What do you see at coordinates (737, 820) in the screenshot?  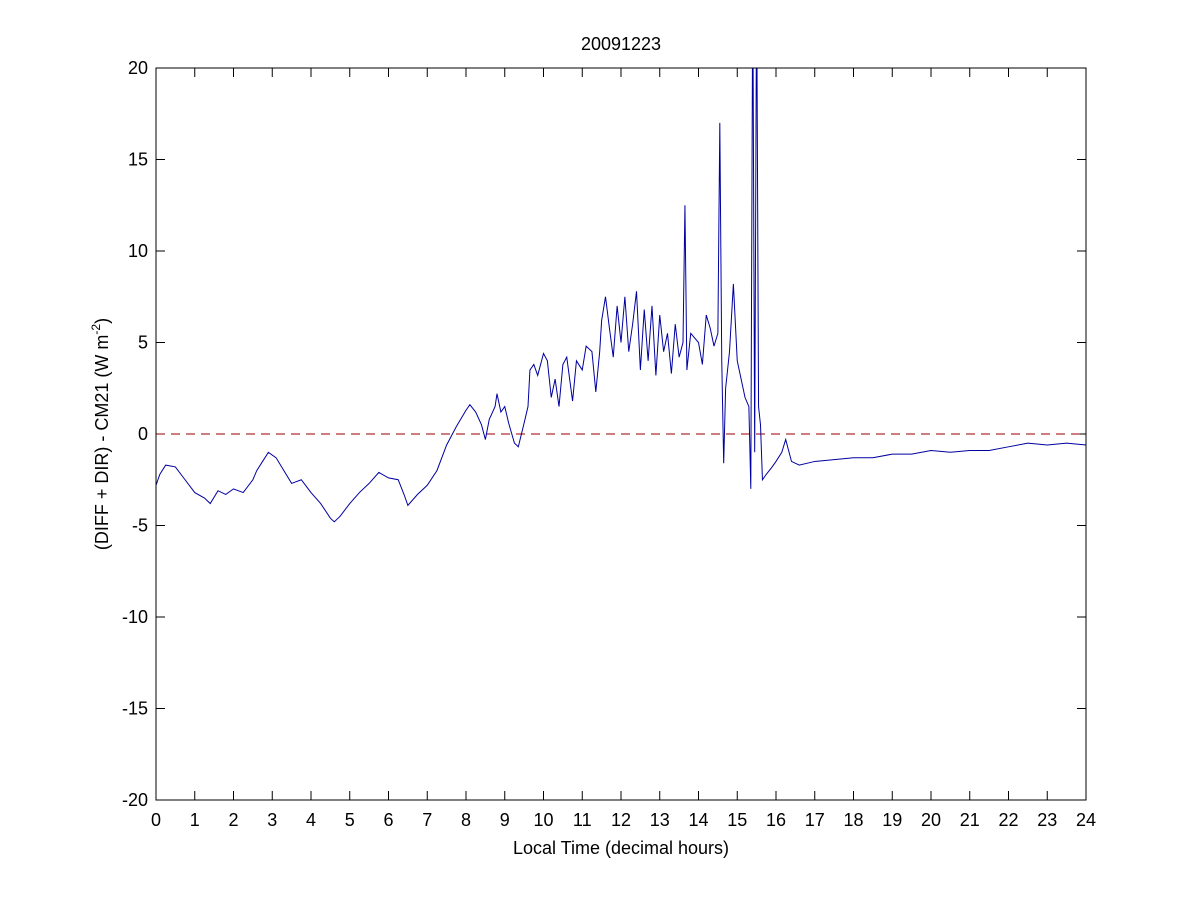 I see `x-tick-label: 15` at bounding box center [737, 820].